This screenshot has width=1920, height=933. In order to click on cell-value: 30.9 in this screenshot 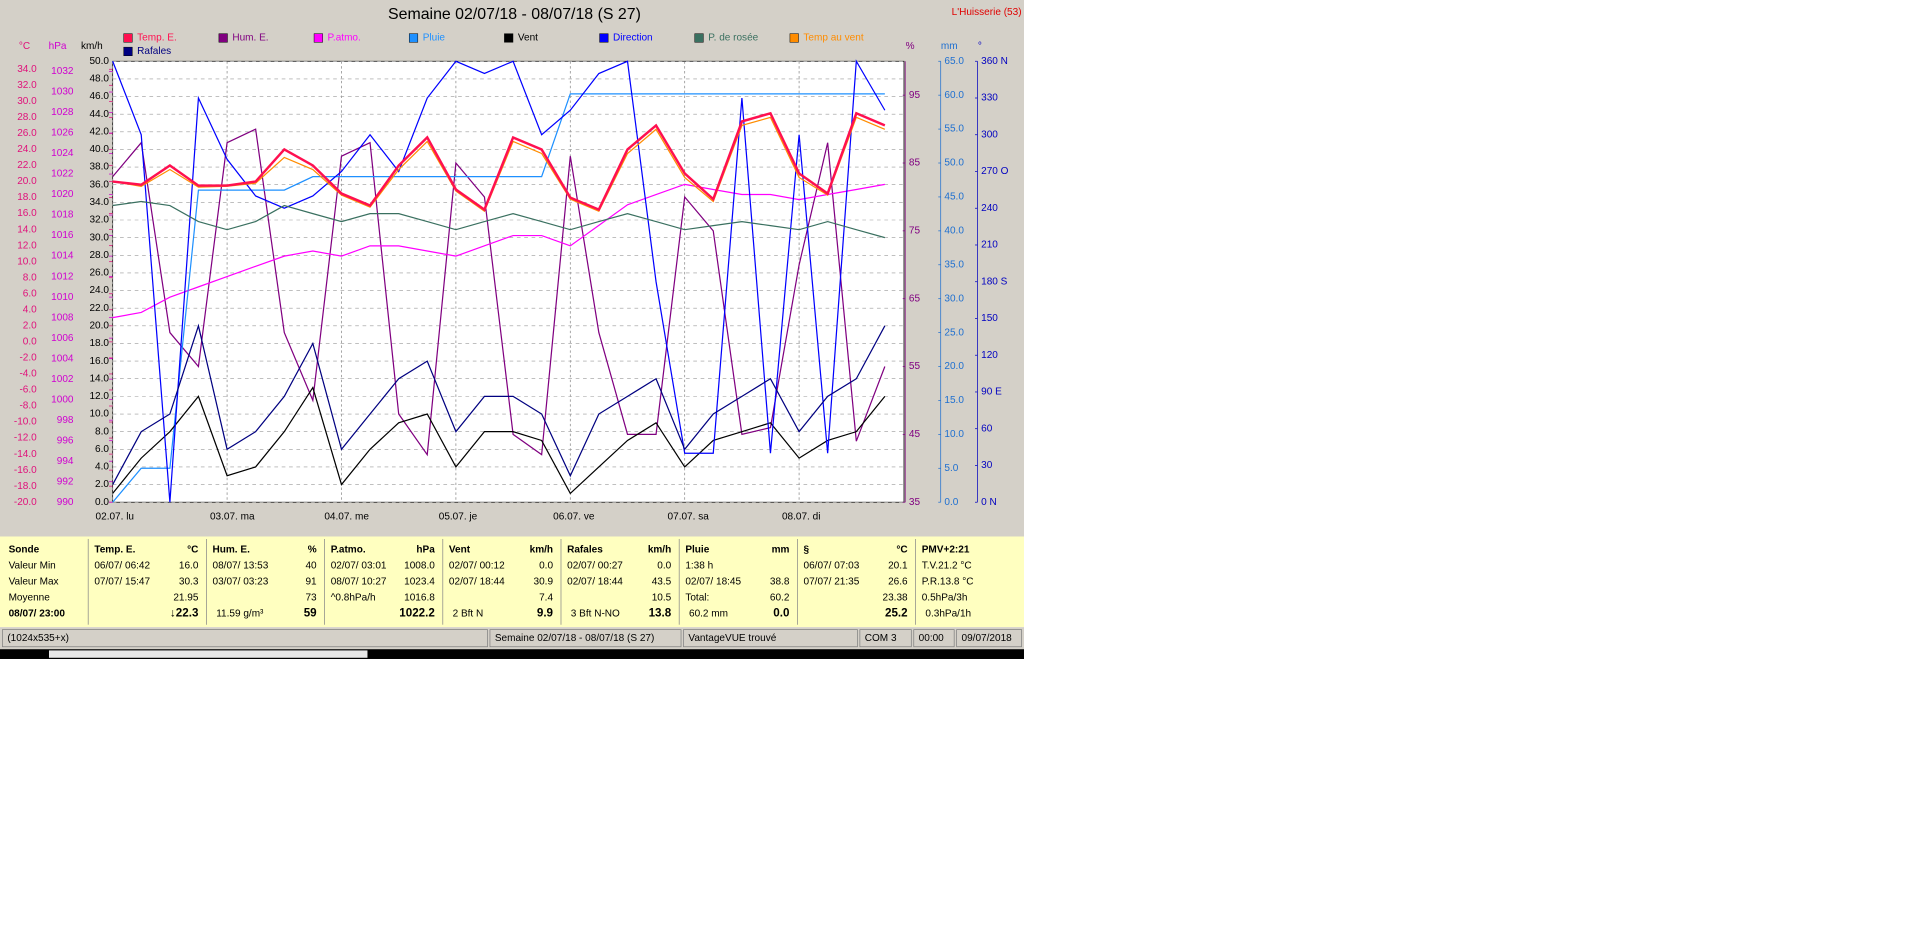, I will do `click(544, 581)`.